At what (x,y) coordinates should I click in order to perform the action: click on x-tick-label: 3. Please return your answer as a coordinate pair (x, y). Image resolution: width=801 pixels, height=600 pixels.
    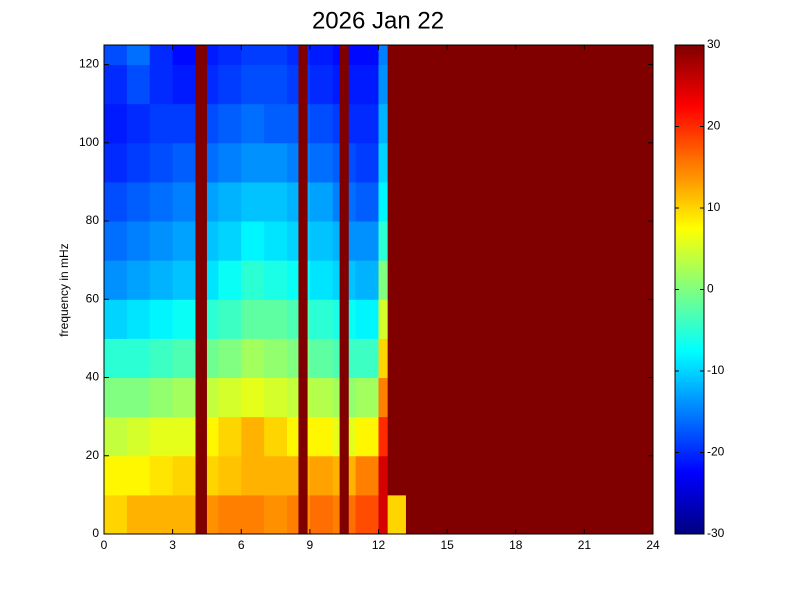
    Looking at the image, I should click on (172, 545).